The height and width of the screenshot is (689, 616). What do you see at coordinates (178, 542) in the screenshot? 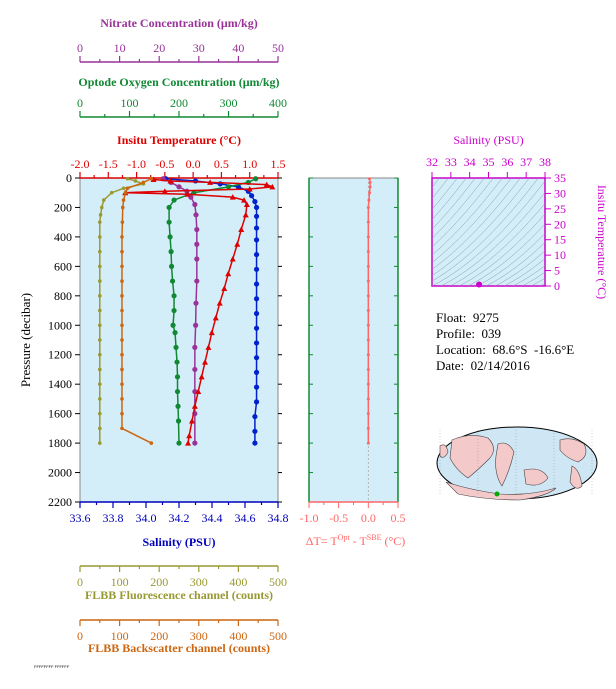
I see `salinity-axis-title: Salinity (PSU)` at bounding box center [178, 542].